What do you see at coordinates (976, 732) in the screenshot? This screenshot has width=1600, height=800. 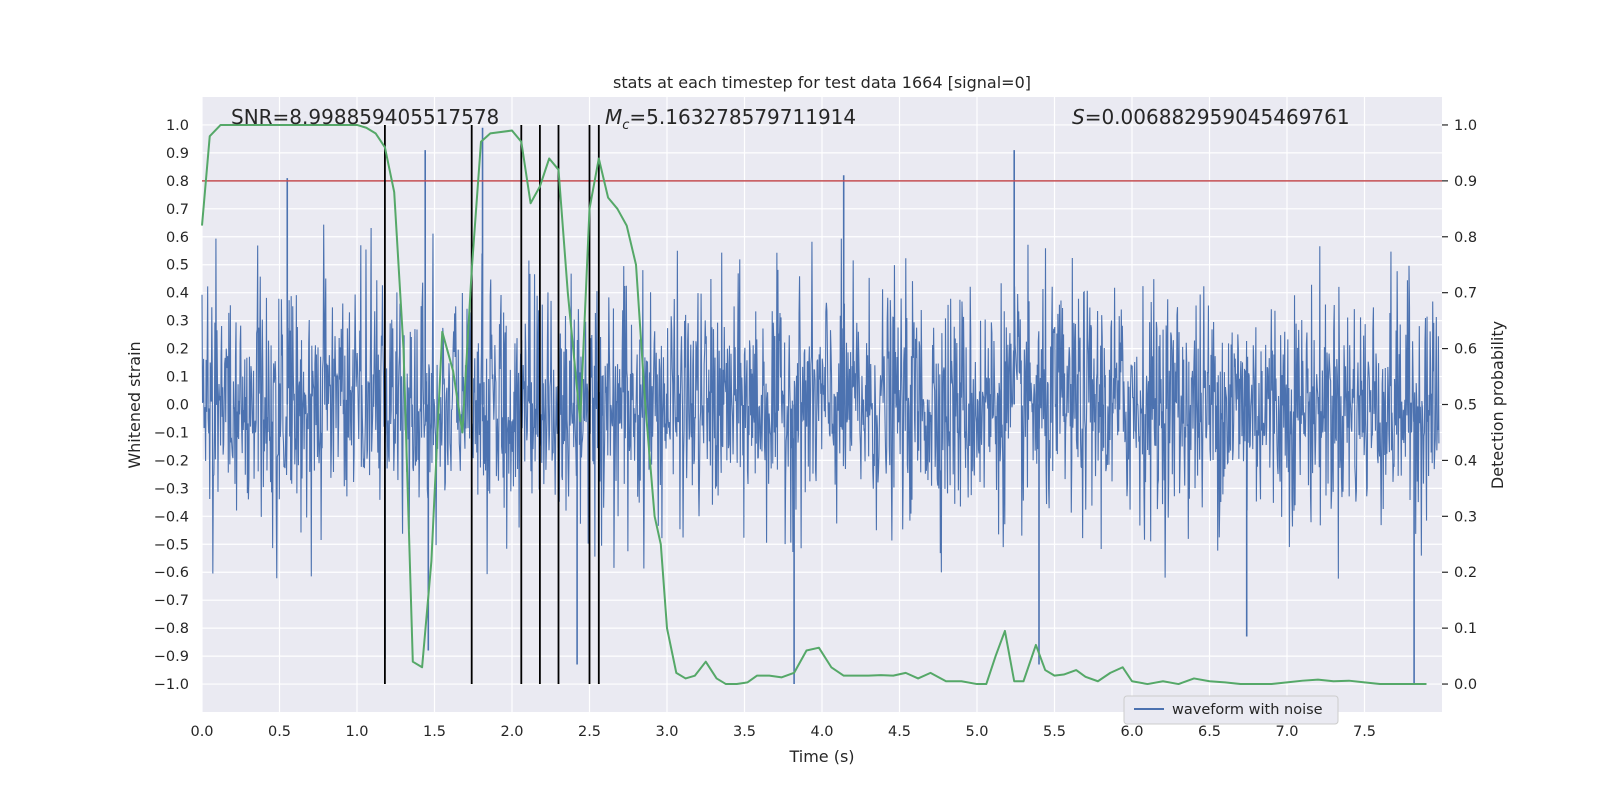 I see `x-tick-label: 5.0` at bounding box center [976, 732].